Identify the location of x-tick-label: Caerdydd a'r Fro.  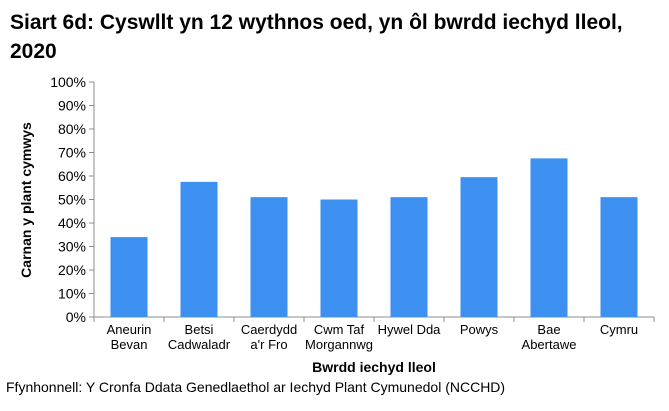
(269, 337).